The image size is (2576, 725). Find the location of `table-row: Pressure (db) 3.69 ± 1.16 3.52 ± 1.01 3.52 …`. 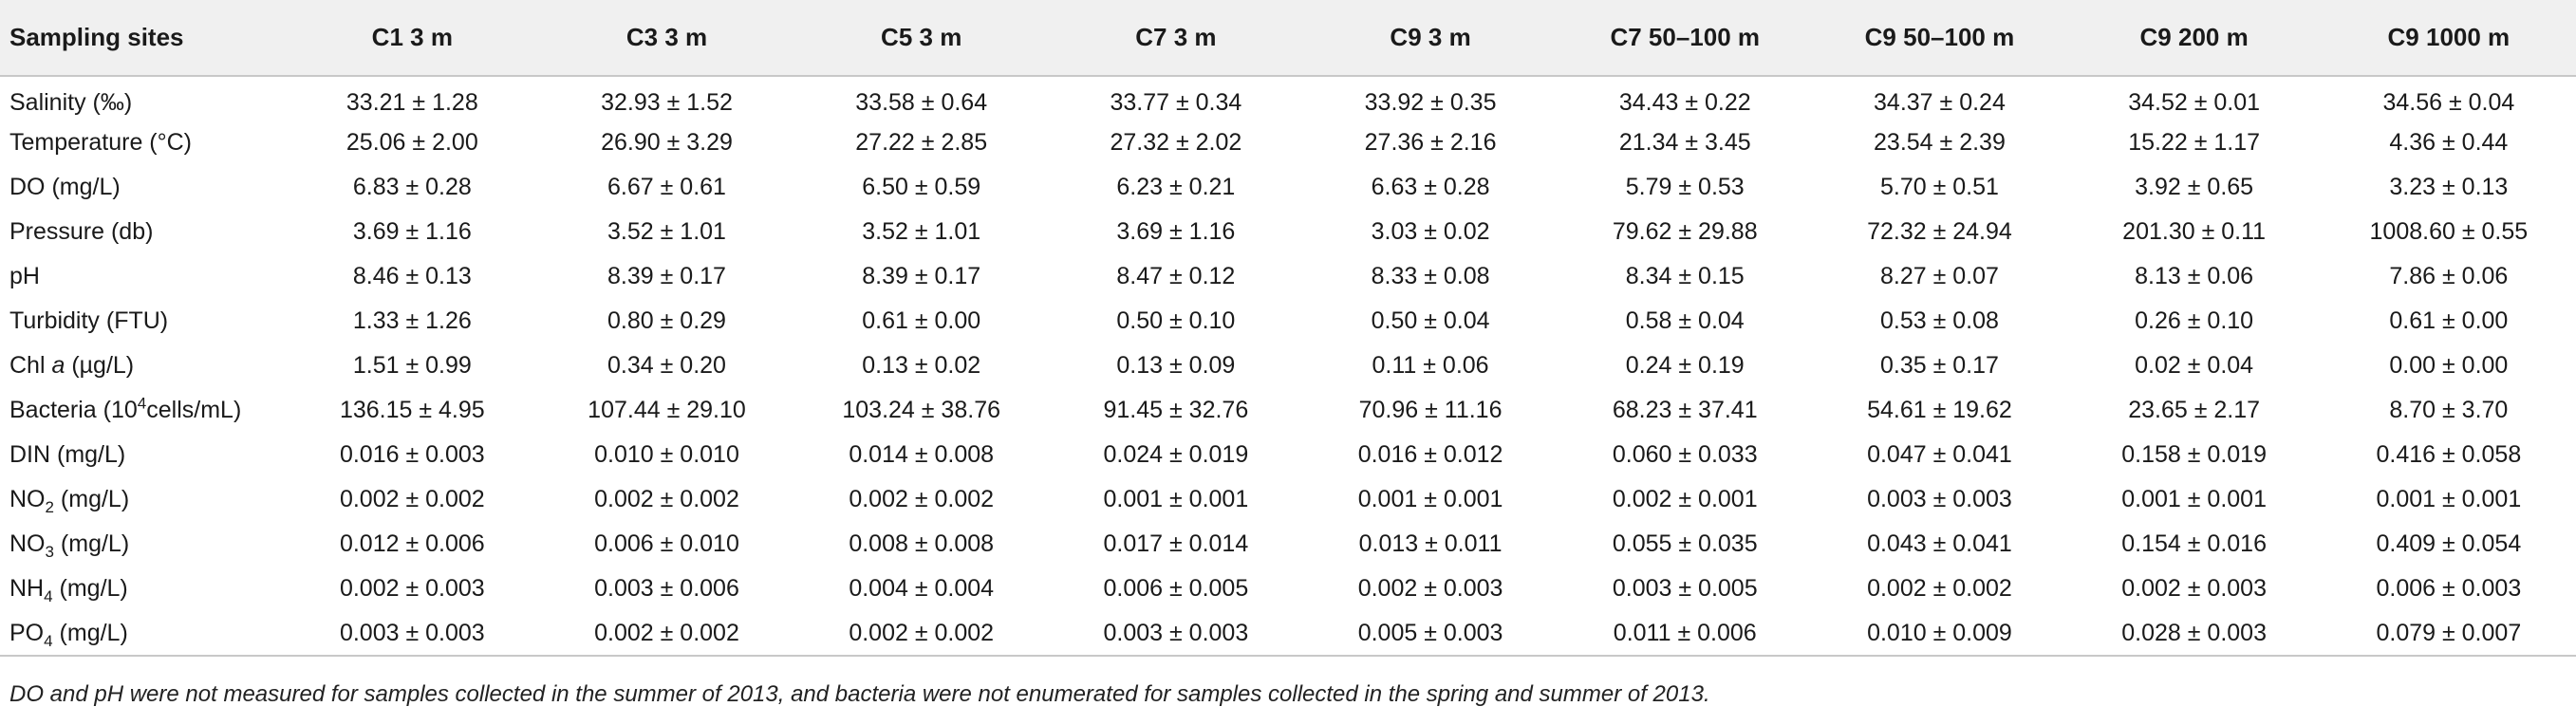

table-row: Pressure (db) 3.69 ± 1.16 3.52 ± 1.01 3.52 … is located at coordinates (1288, 232).